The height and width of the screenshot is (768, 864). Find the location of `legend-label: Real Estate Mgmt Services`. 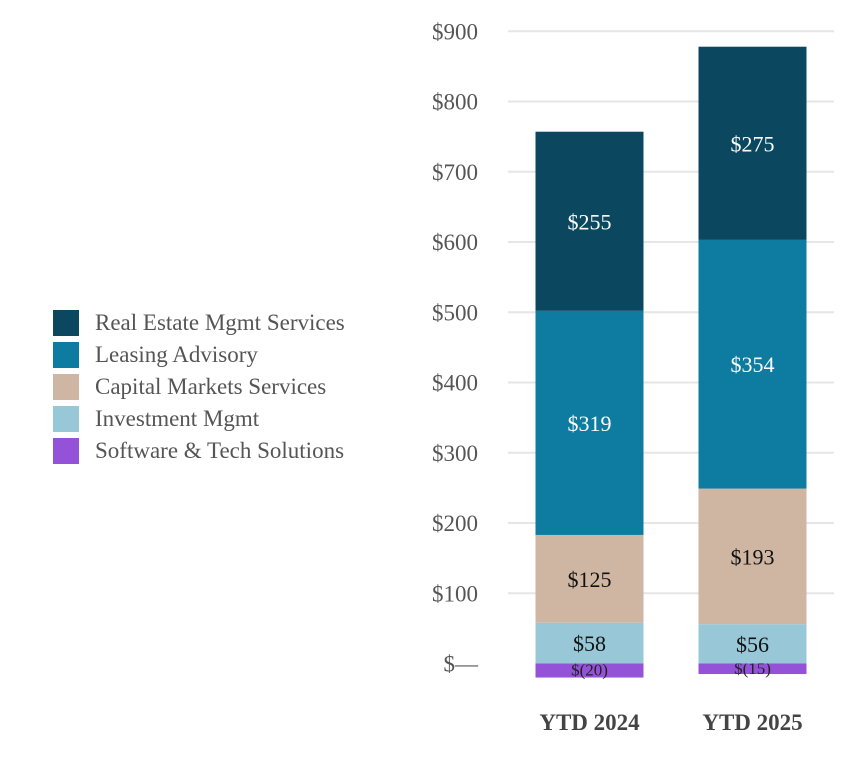

legend-label: Real Estate Mgmt Services is located at coordinates (220, 322).